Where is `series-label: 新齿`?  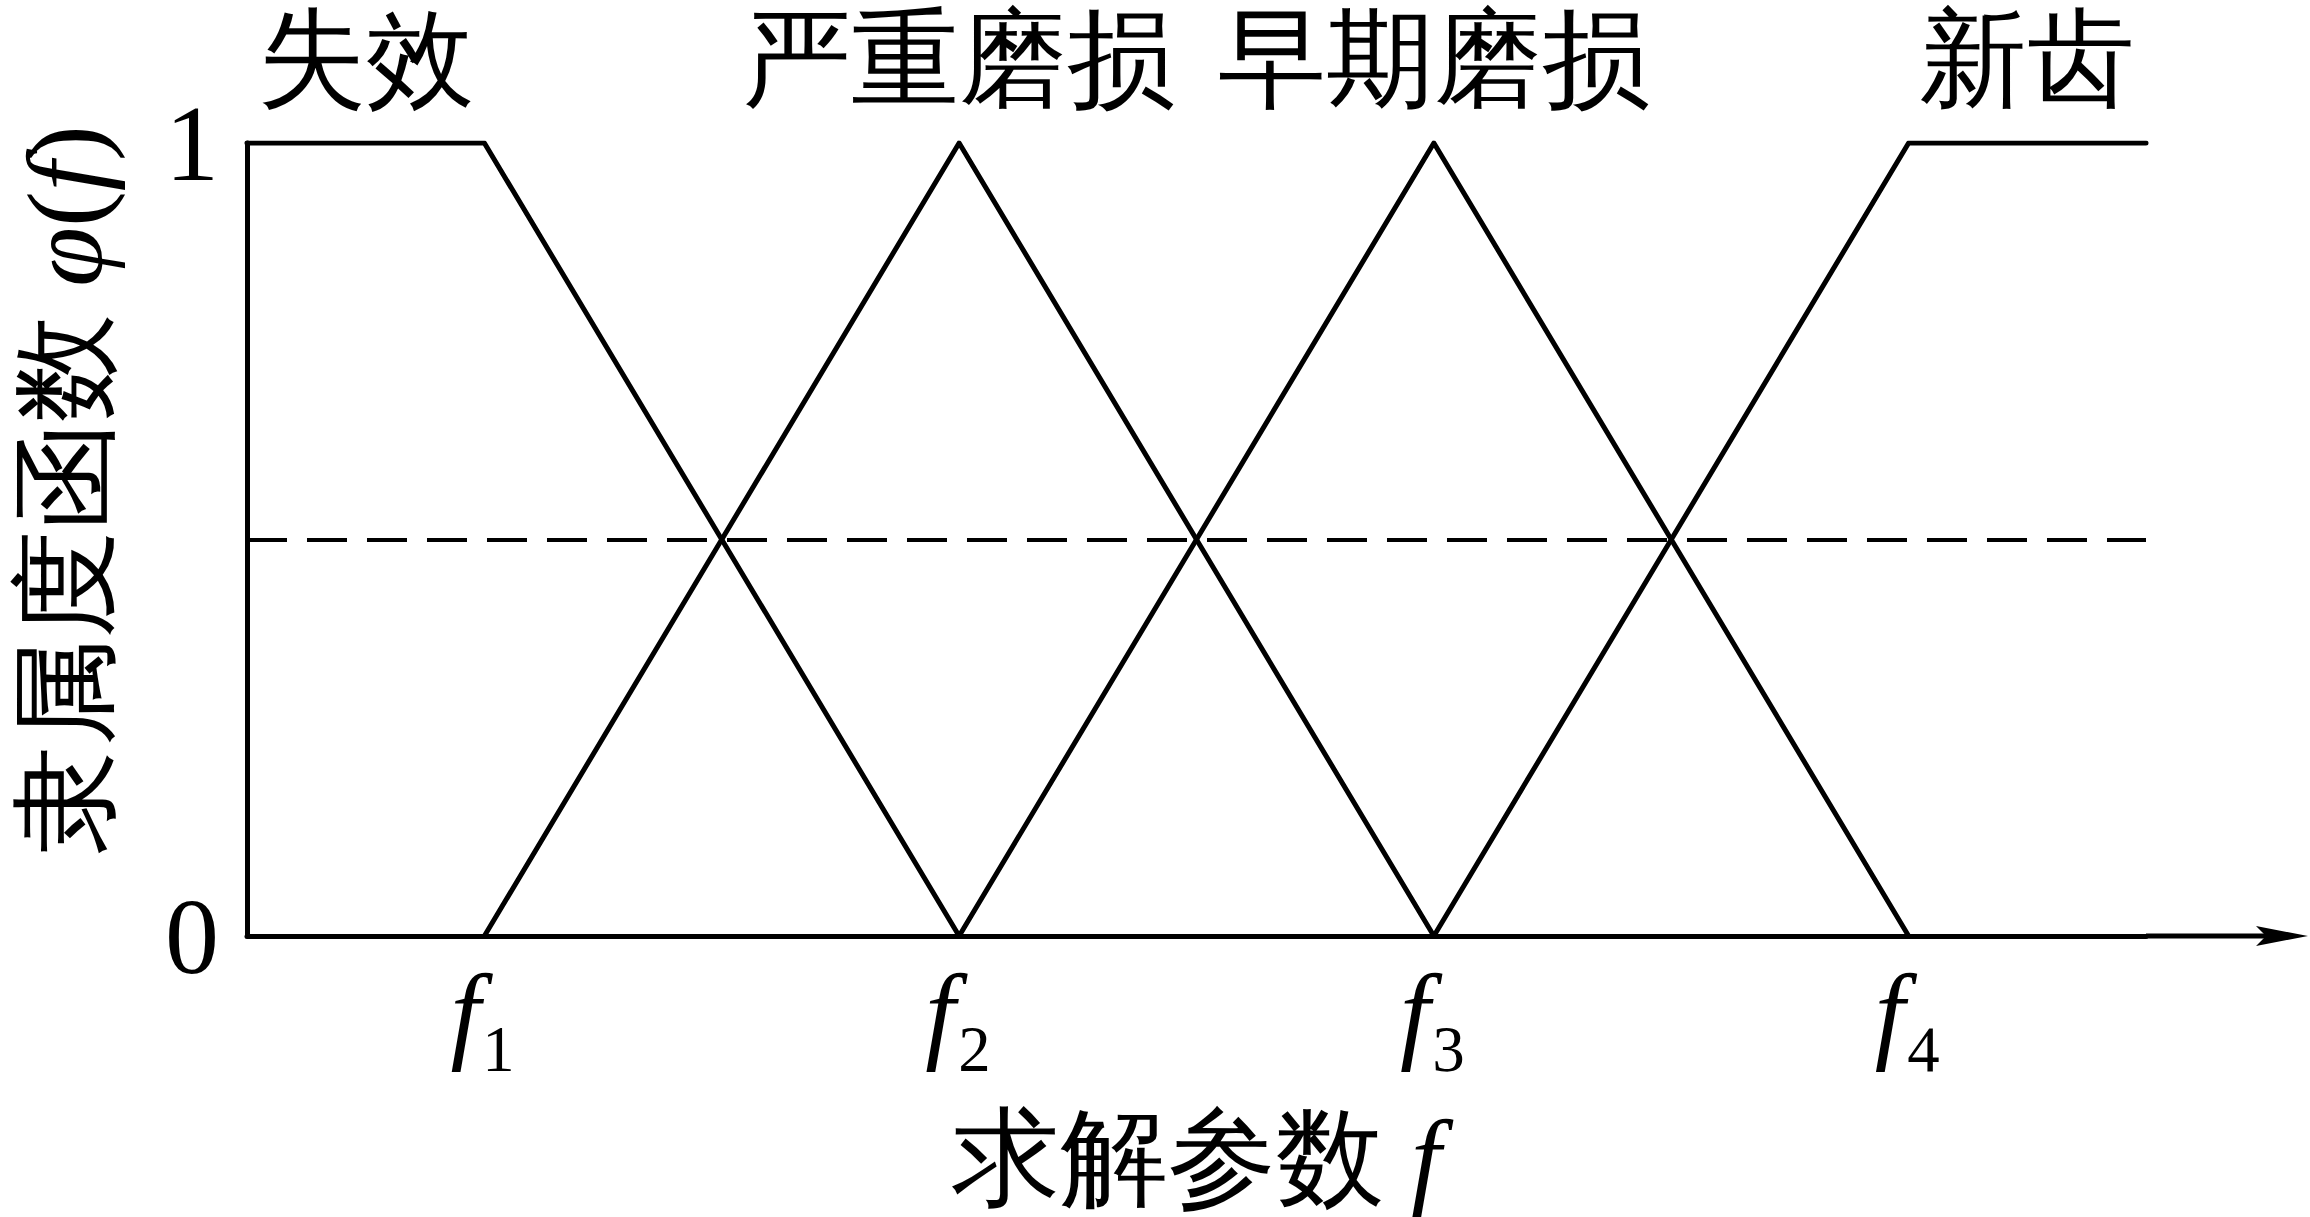
series-label: 新齿 is located at coordinates (2027, 59).